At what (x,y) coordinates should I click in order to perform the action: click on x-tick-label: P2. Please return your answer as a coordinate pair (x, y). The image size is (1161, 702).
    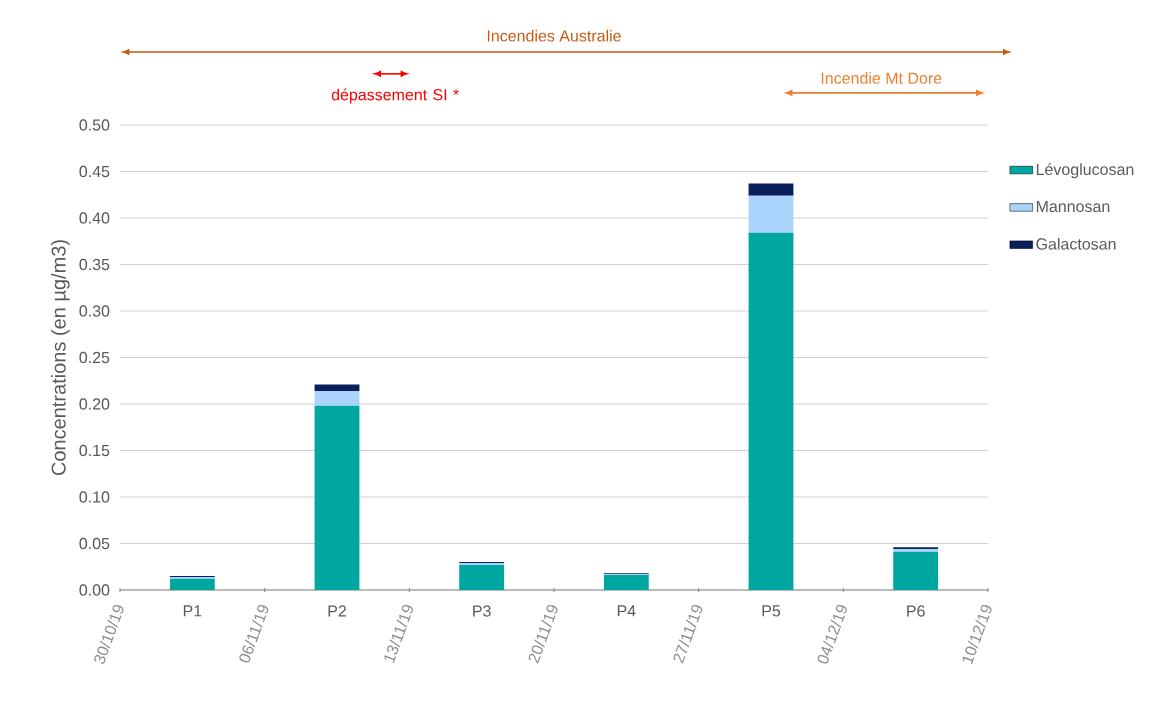
    Looking at the image, I should click on (337, 611).